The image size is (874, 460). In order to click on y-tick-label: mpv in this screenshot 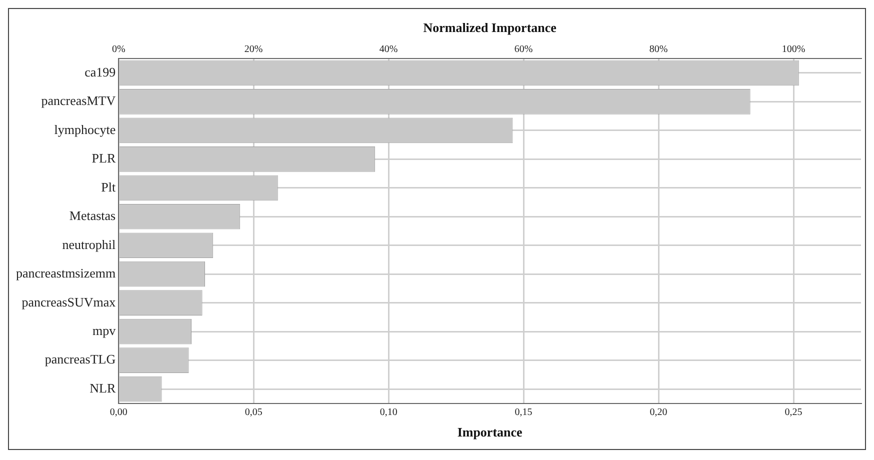, I will do `click(104, 330)`.